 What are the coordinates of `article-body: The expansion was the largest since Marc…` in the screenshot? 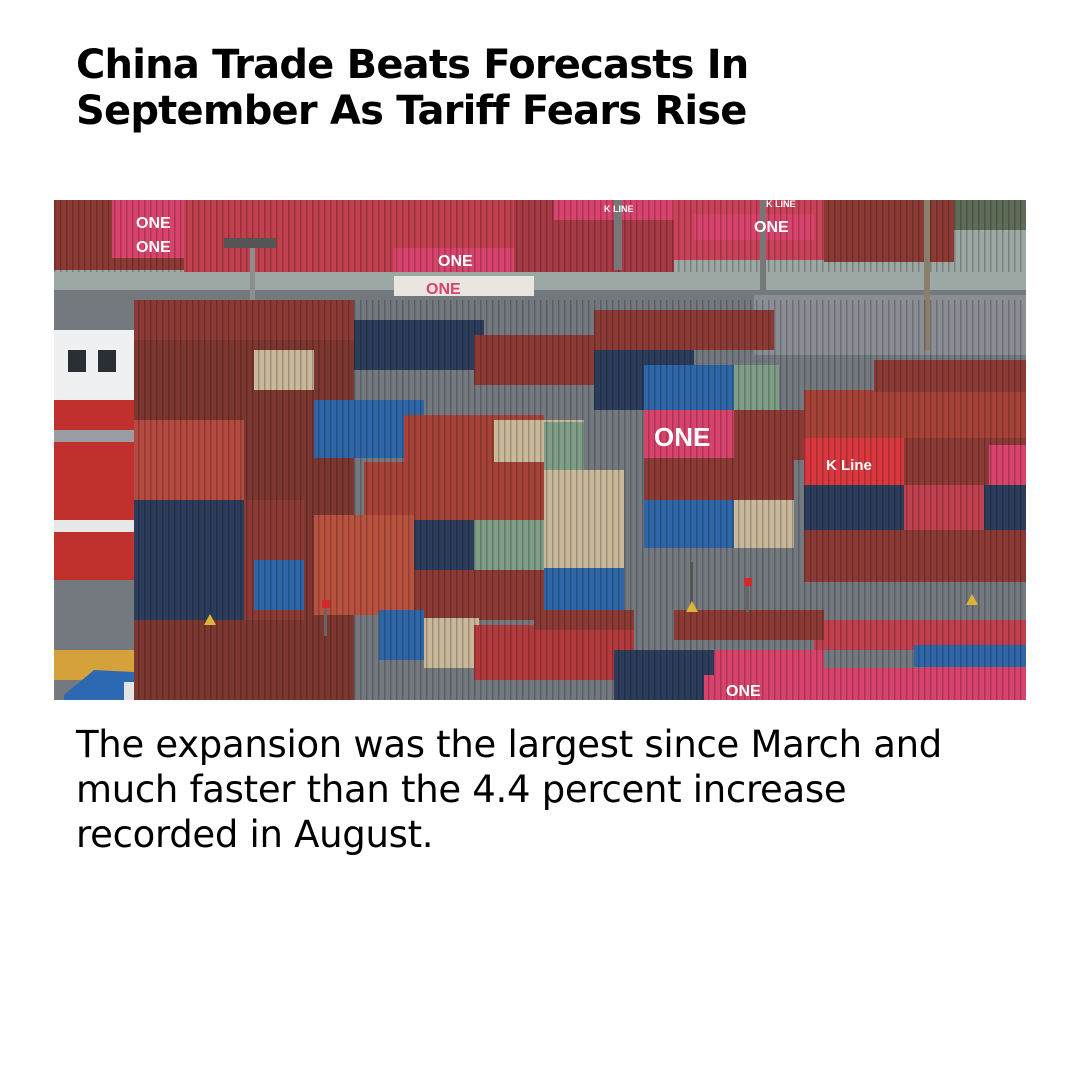 It's located at (509, 789).